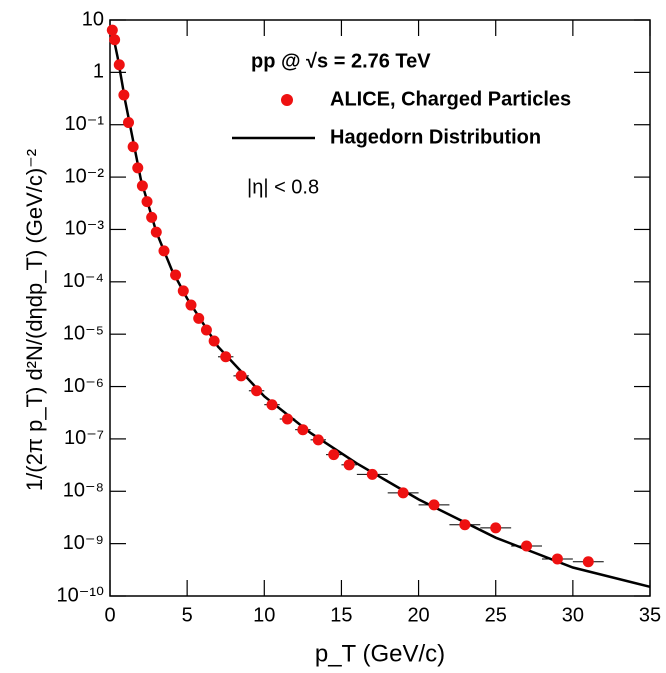 Image resolution: width=666 pixels, height=673 pixels. What do you see at coordinates (380, 653) in the screenshot?
I see `x-axis-label: p_T (GeV/c)` at bounding box center [380, 653].